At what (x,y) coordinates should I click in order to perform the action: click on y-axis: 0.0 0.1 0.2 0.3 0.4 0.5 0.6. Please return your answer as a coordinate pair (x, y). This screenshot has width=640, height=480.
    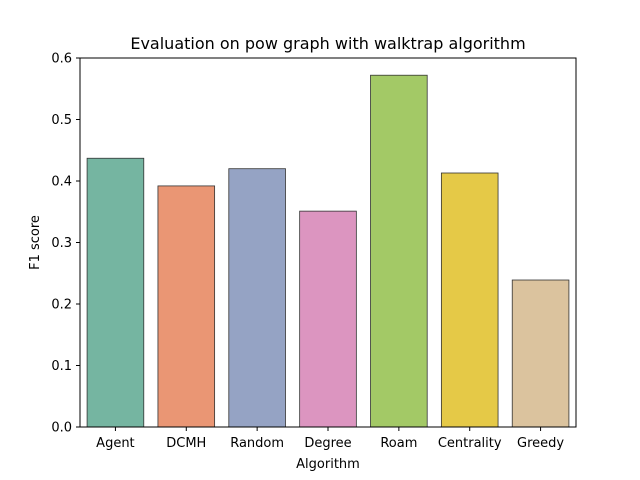
    Looking at the image, I should click on (65, 244).